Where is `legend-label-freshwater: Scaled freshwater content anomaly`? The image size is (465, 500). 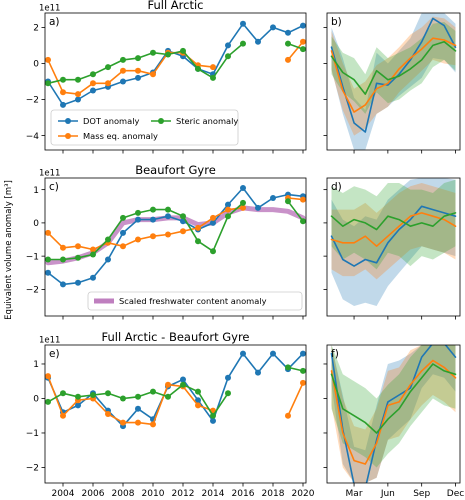
legend-label-freshwater: Scaled freshwater content anomaly is located at coordinates (193, 301).